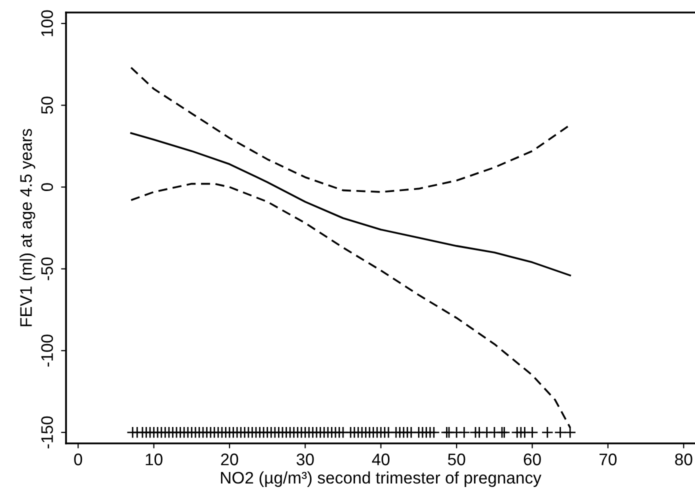  I want to click on y-axis-title: FEV1 (ml) at age 4.5 years, so click(28, 227).